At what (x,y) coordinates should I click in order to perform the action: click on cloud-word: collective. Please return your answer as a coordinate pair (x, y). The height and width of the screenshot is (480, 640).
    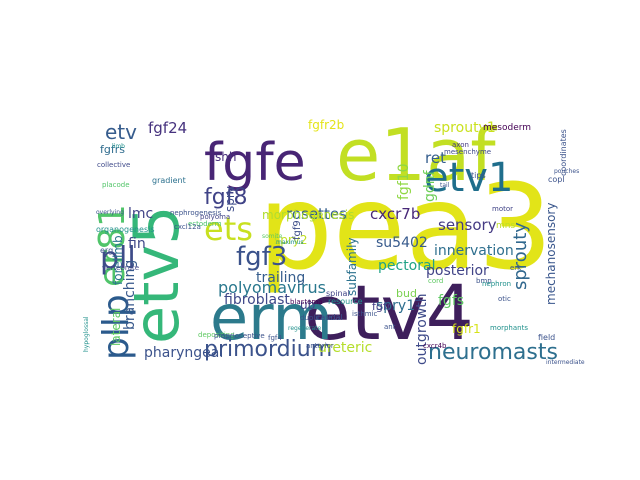
    Looking at the image, I should click on (113, 165).